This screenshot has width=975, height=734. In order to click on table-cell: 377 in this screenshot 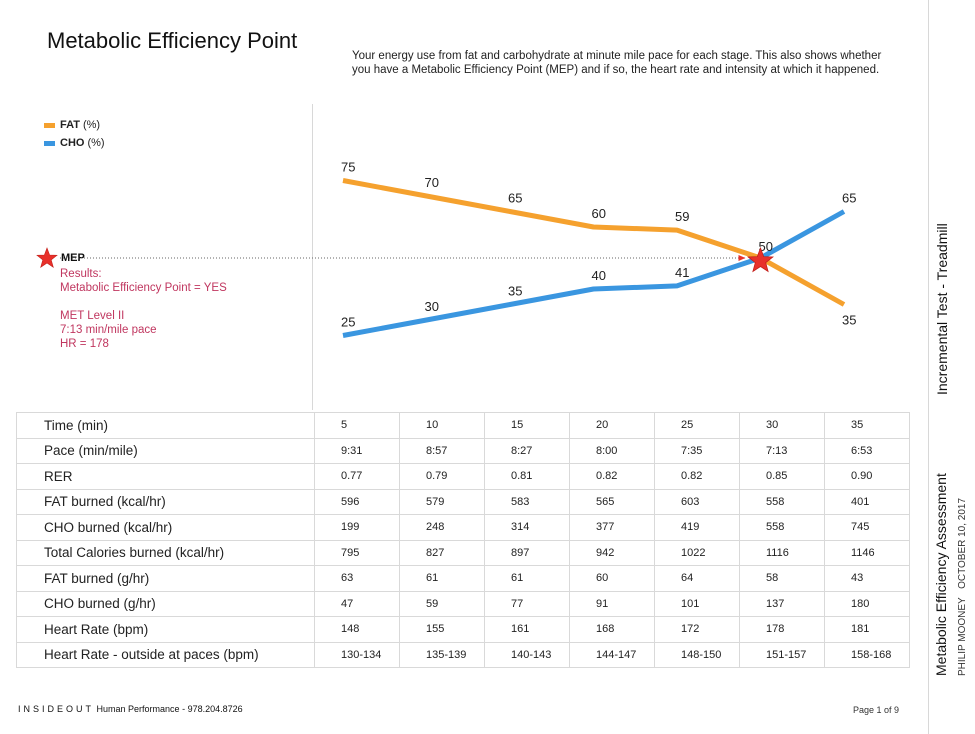, I will do `click(612, 527)`.